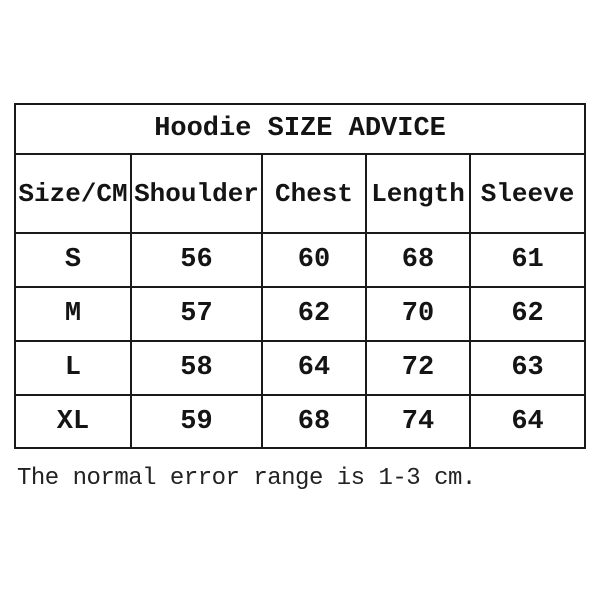 The image size is (600, 600). Describe the element at coordinates (196, 314) in the screenshot. I see `shoulder-value-cell: 57` at that location.